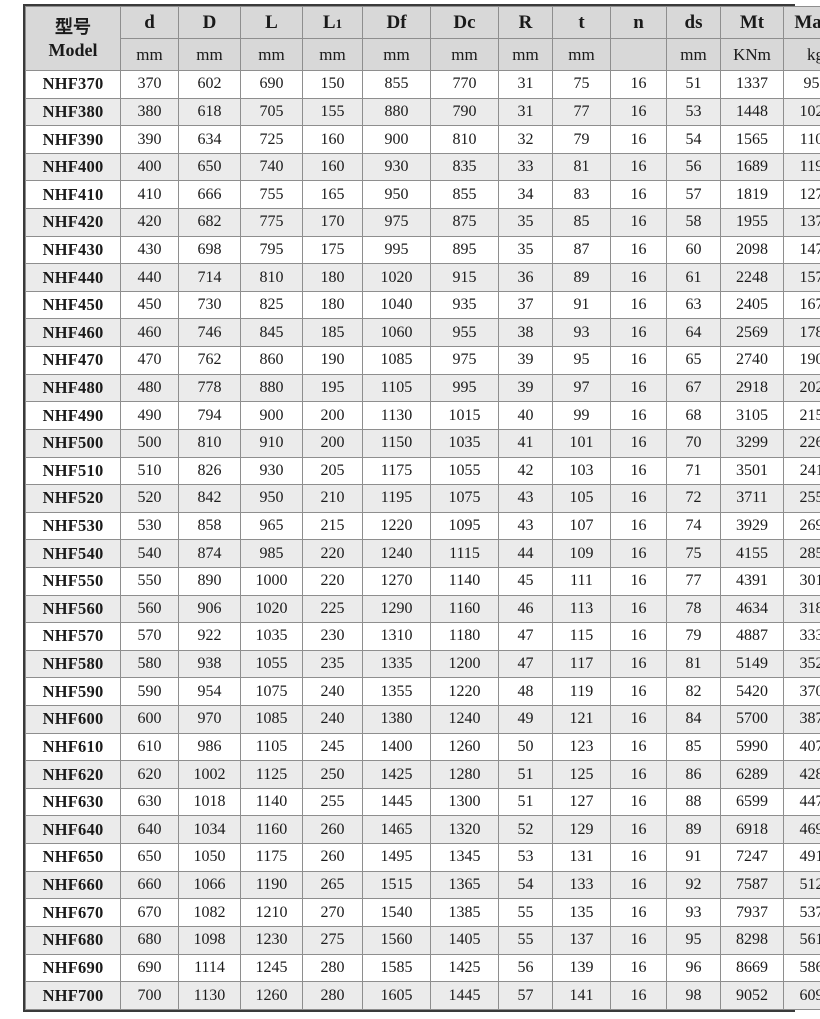  What do you see at coordinates (332, 415) in the screenshot?
I see `cell-L1: 200` at bounding box center [332, 415].